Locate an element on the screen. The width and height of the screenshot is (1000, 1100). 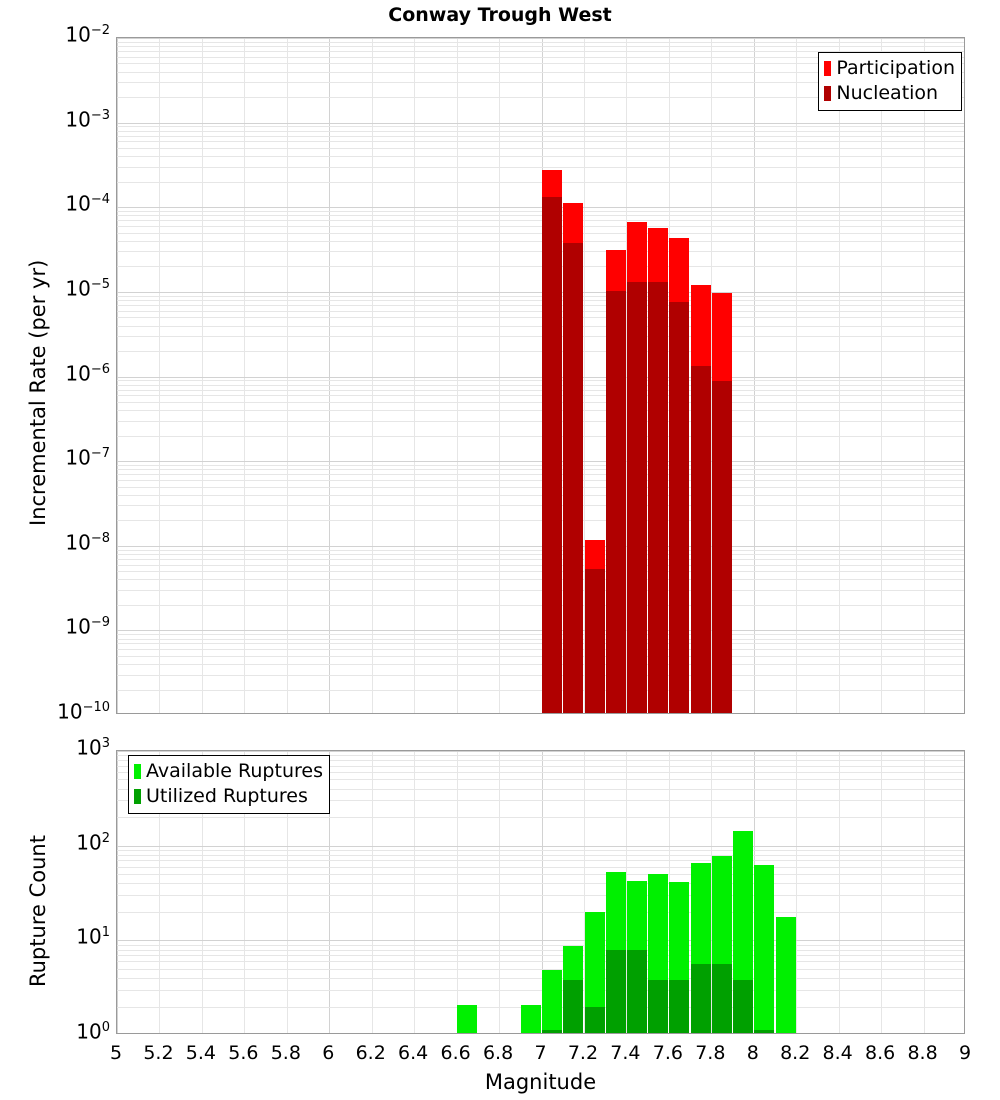
x-tick-label: 5.8 is located at coordinates (285, 1053).